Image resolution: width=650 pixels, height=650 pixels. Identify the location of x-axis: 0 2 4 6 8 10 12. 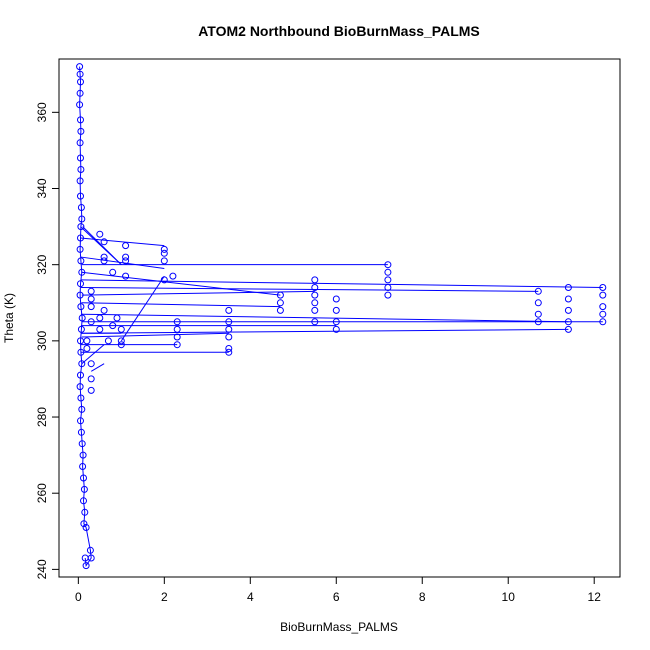
(338, 590).